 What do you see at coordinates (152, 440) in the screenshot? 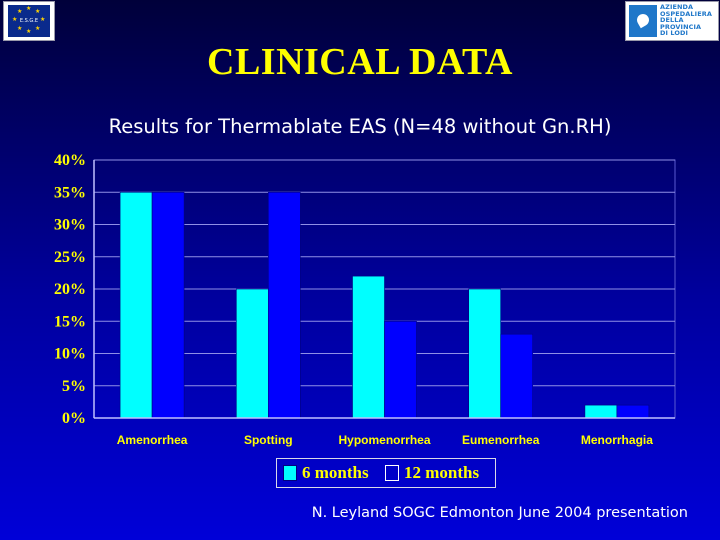
I see `x-category-label: Amenorrhea` at bounding box center [152, 440].